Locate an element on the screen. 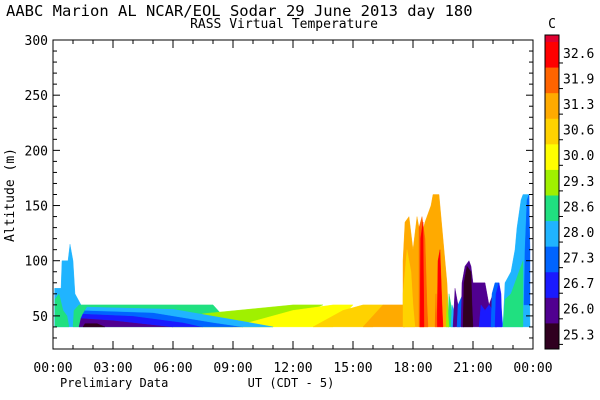 The image size is (600, 400). y-tick-label: 250 is located at coordinates (36, 96).